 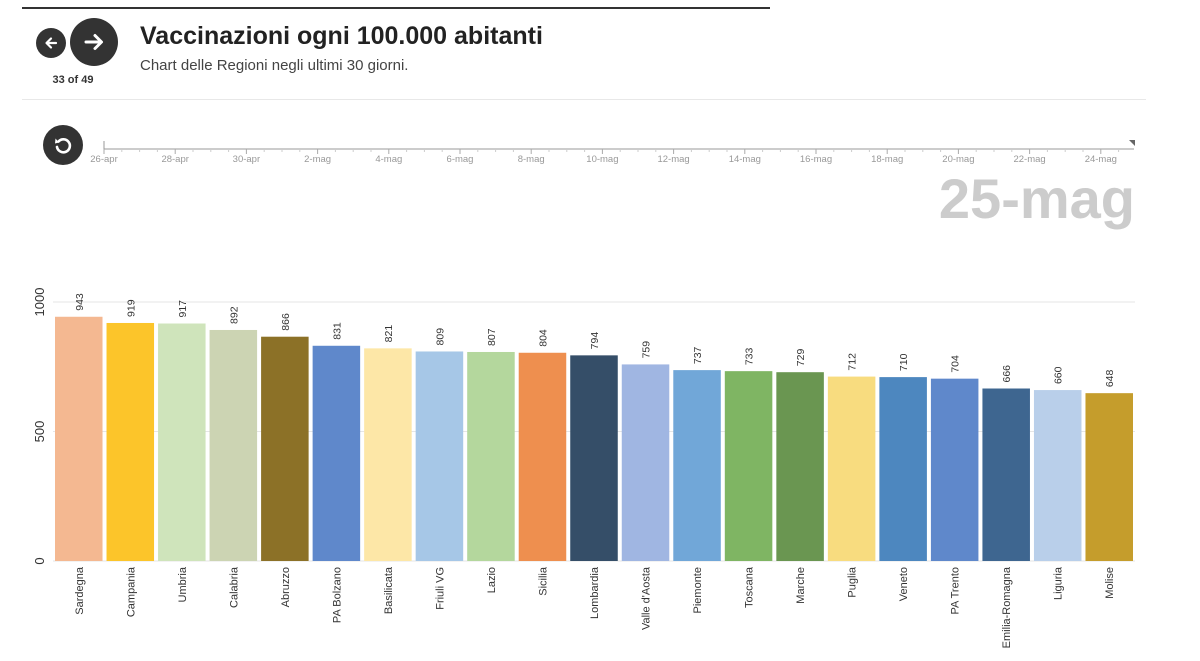 I want to click on previous-button, so click(x=51, y=43).